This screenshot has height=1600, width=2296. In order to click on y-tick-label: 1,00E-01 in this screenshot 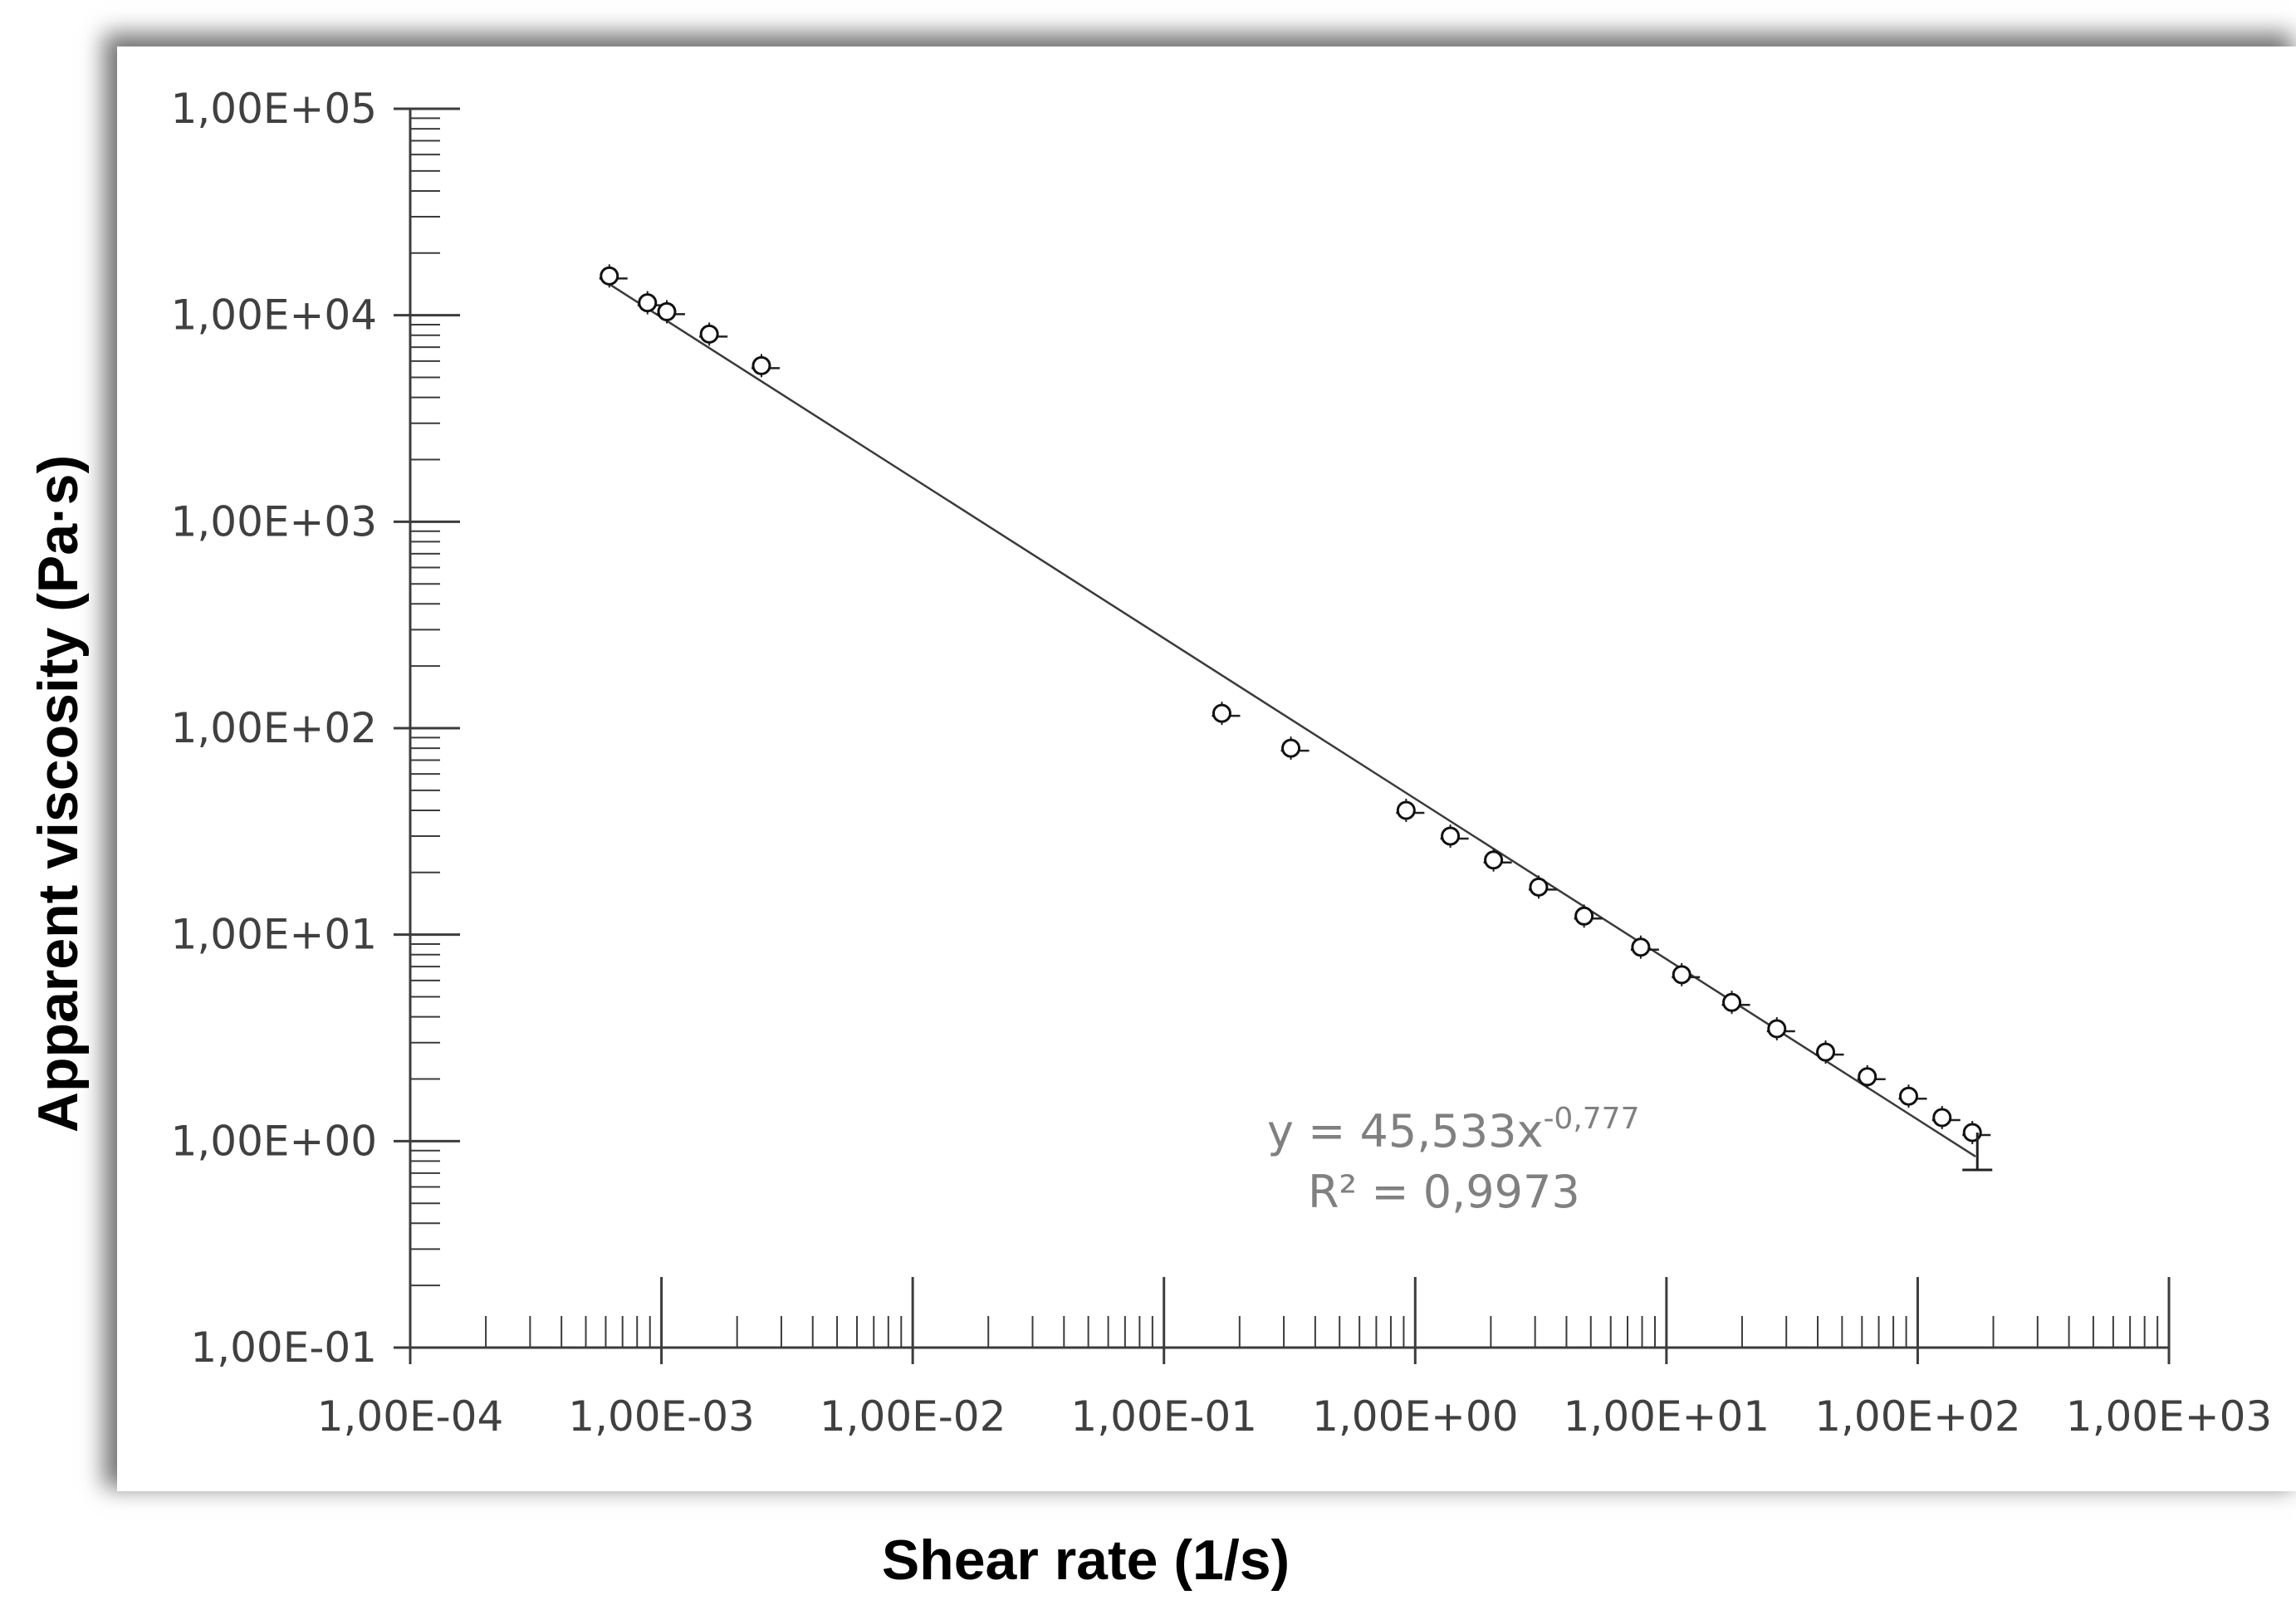, I will do `click(283, 1348)`.